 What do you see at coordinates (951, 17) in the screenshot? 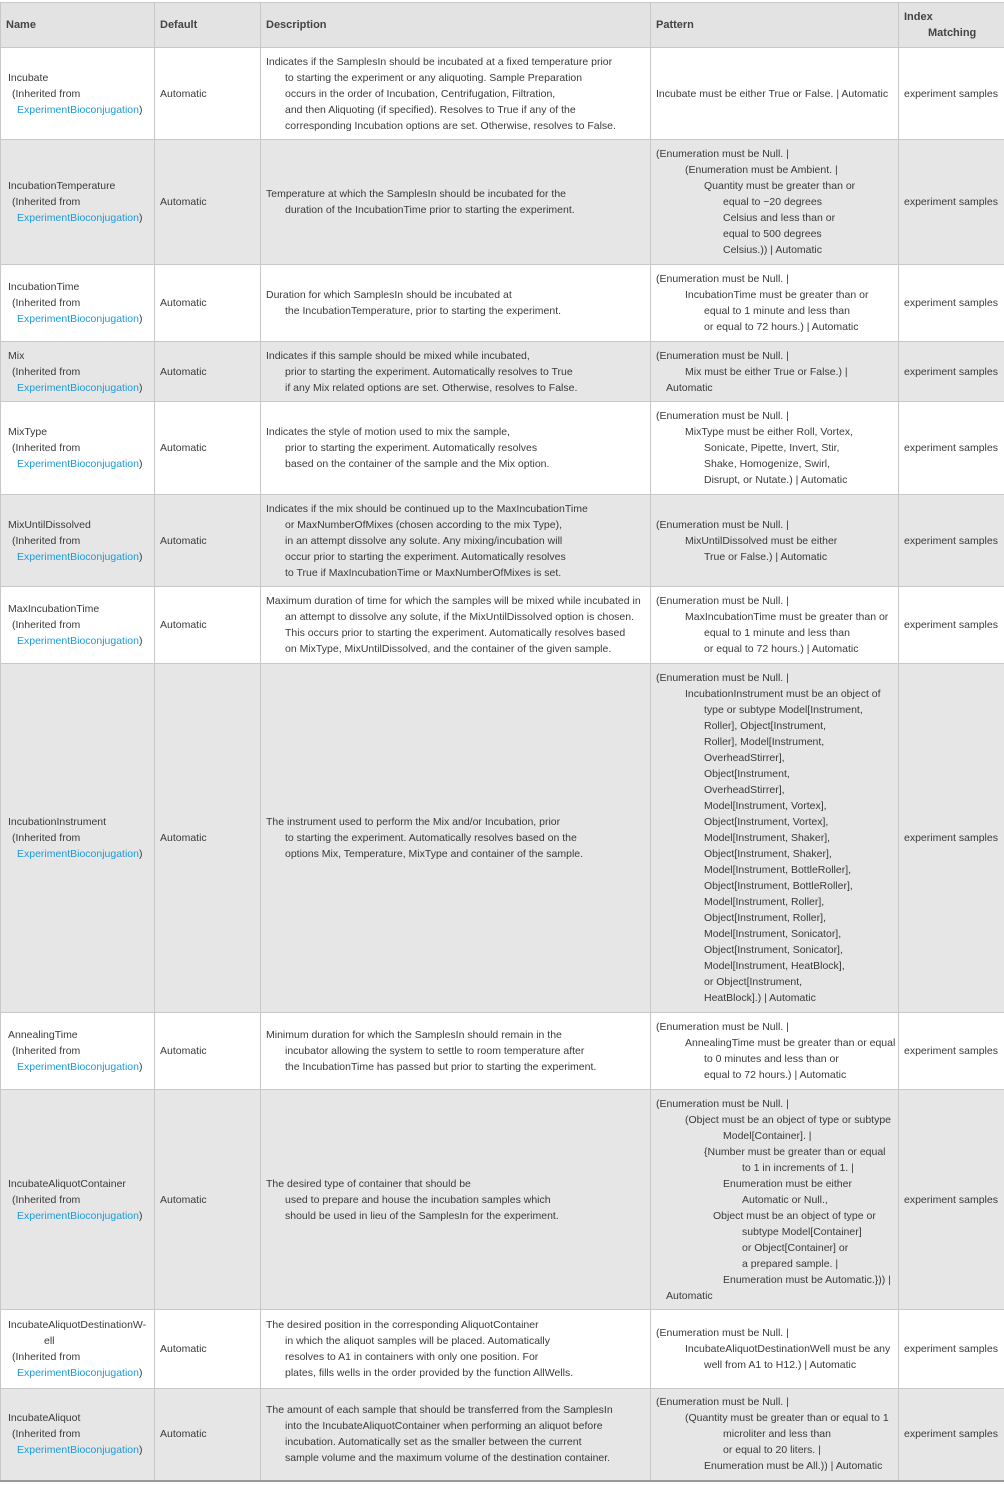
I see `header-index-line1: Index` at bounding box center [951, 17].